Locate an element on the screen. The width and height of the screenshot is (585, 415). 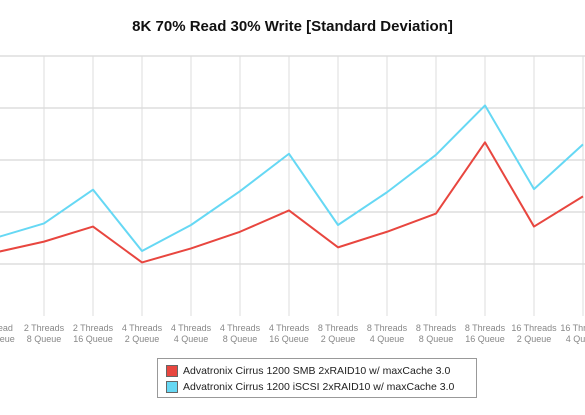
x-tick-label: 1 Thread is located at coordinates (6, 328).